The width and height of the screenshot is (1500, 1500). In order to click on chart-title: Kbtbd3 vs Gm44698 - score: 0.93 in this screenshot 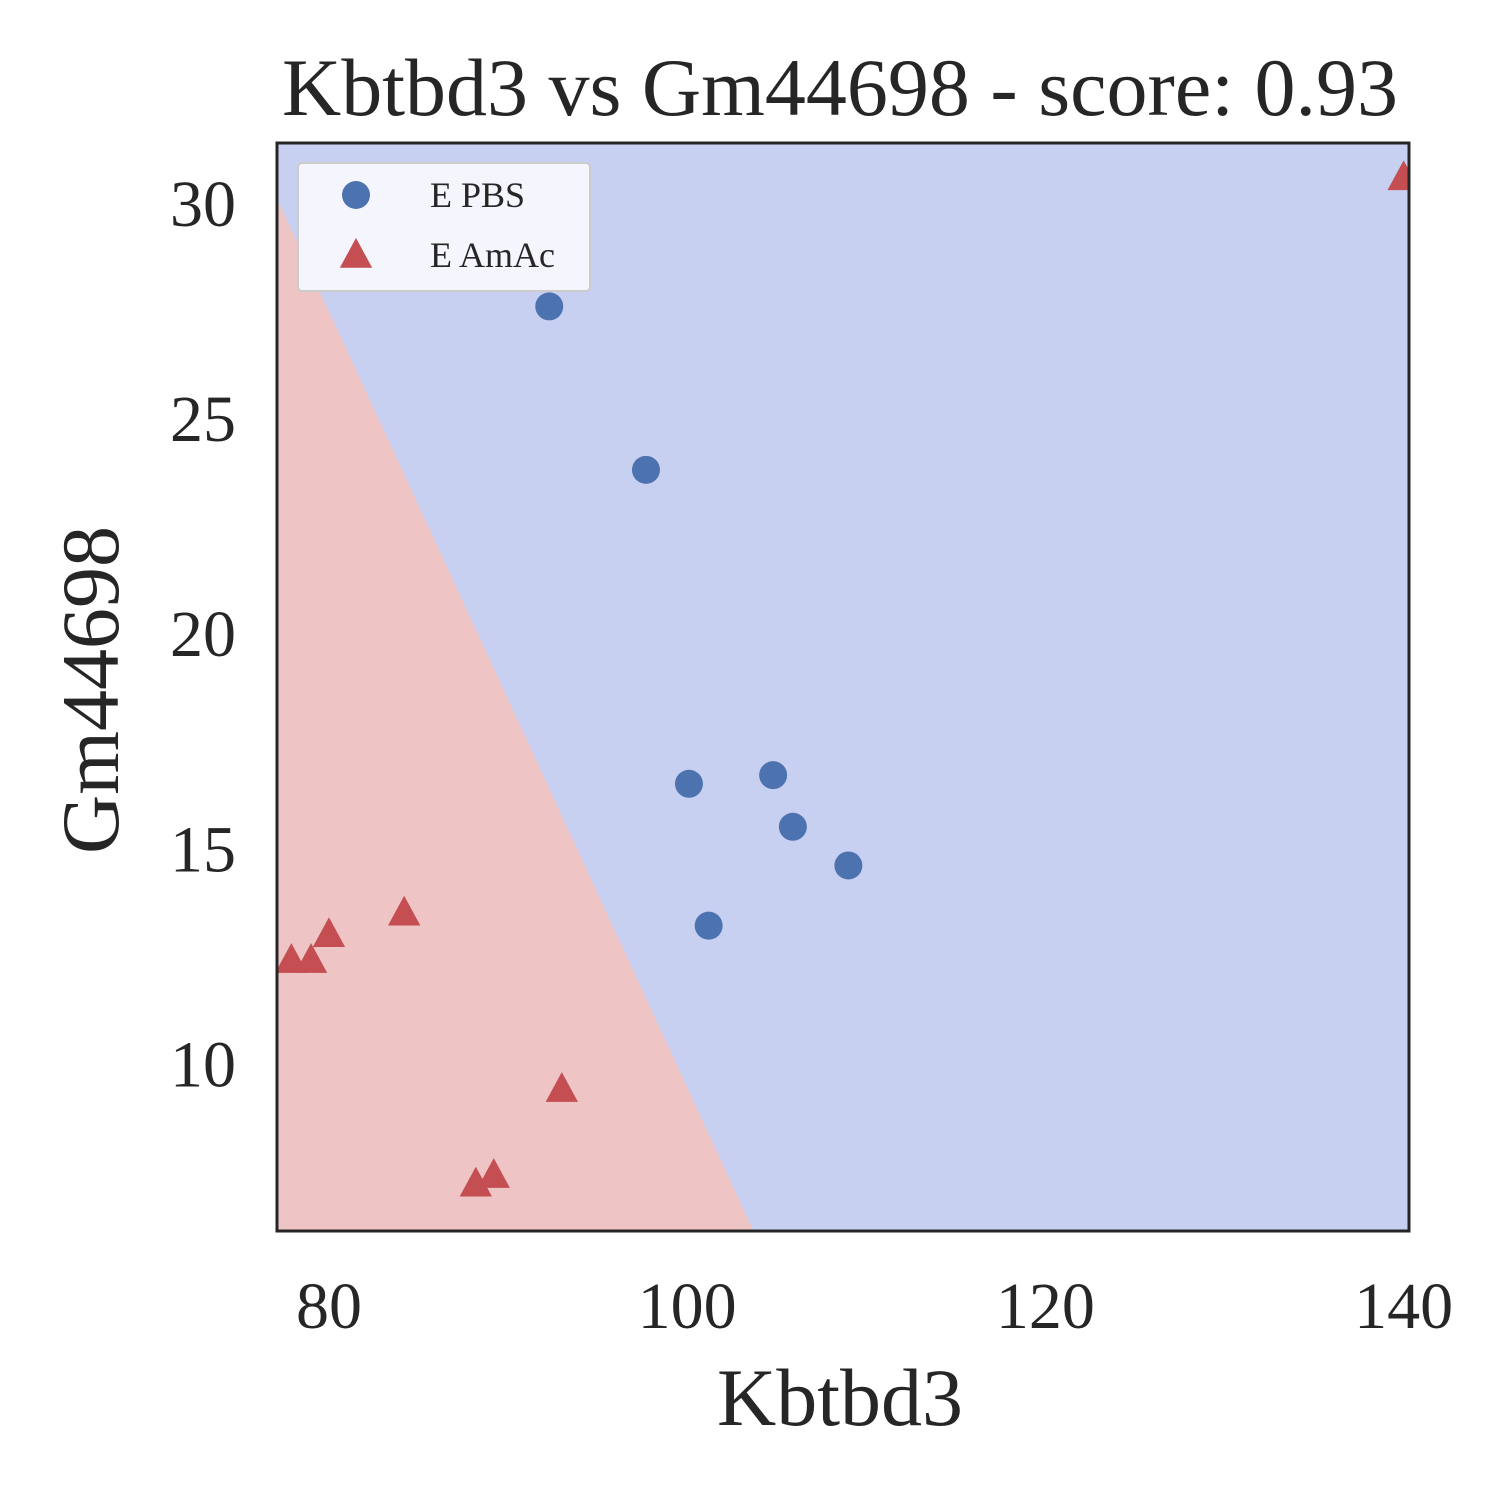, I will do `click(840, 87)`.